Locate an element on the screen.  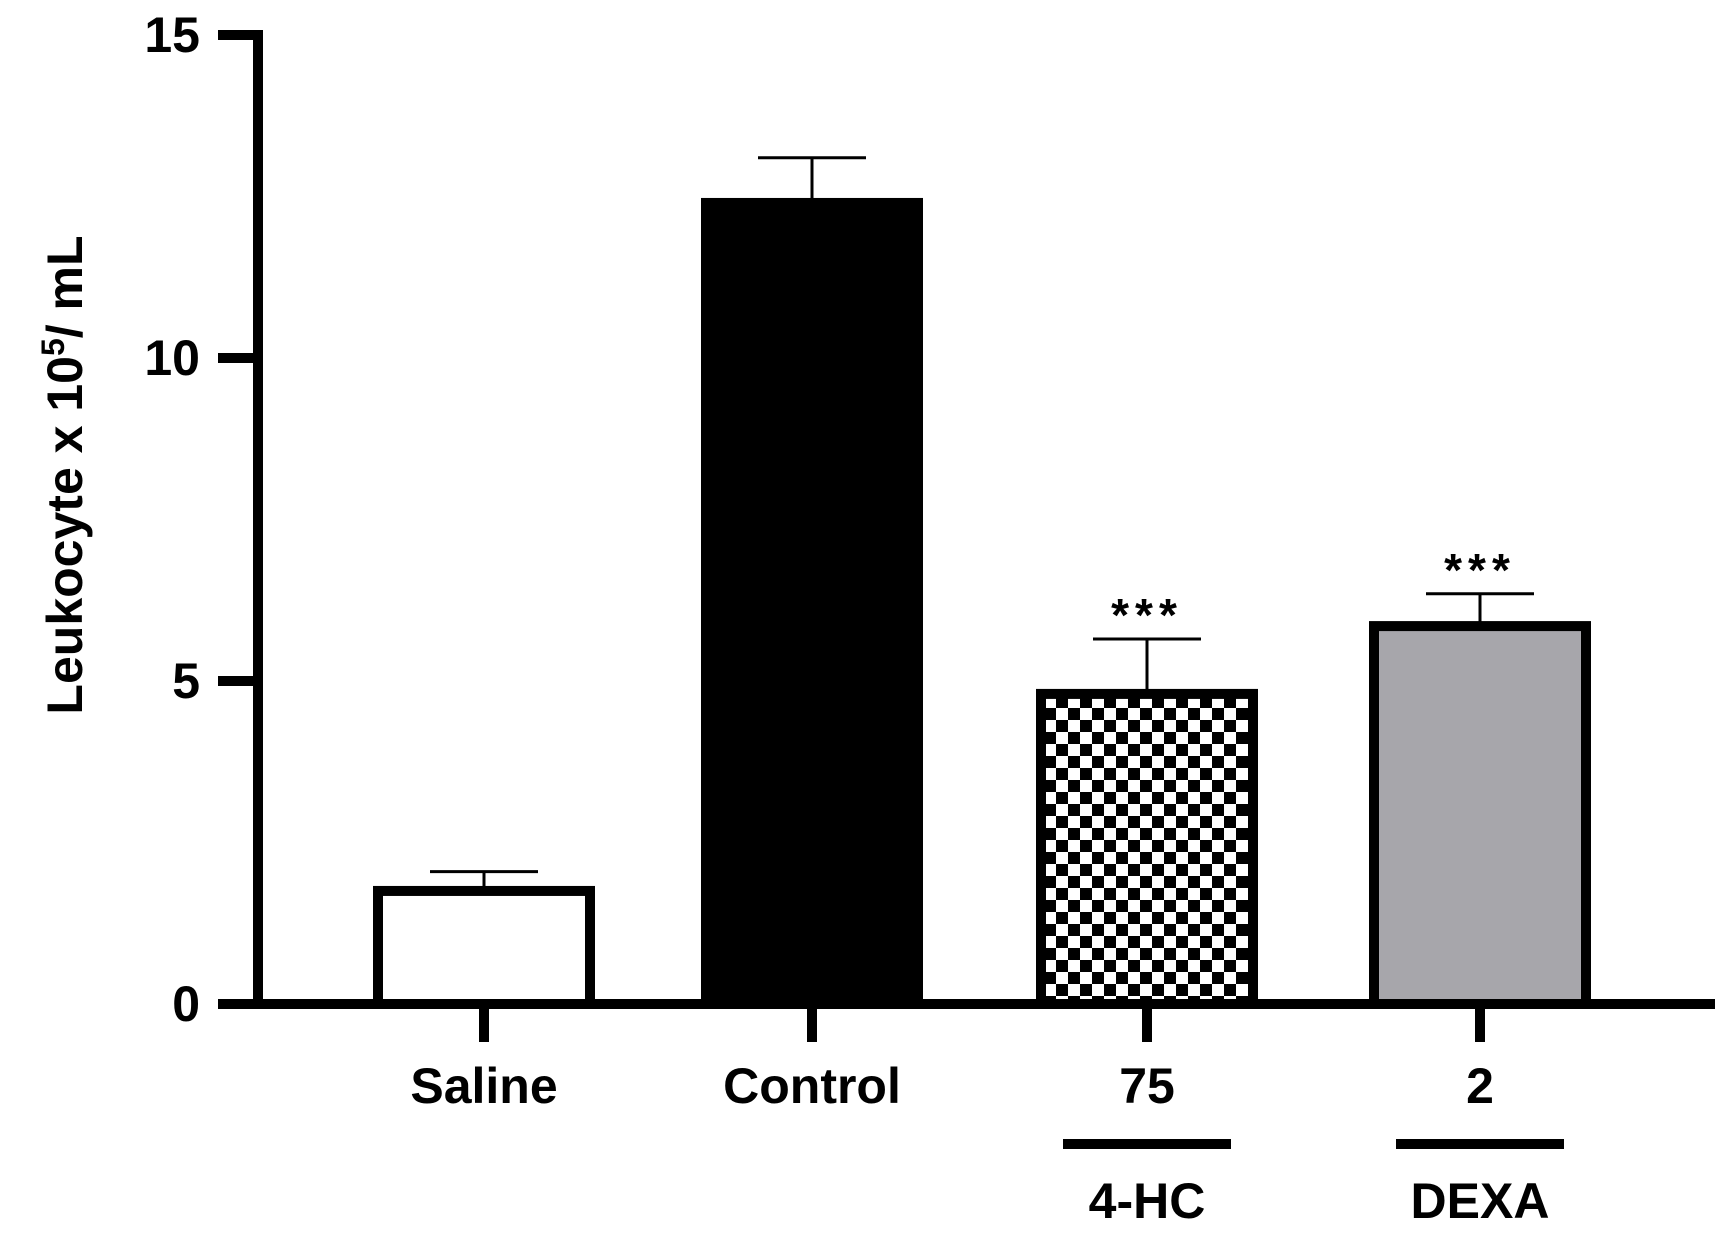
group-label: 4-HC is located at coordinates (1147, 1201).